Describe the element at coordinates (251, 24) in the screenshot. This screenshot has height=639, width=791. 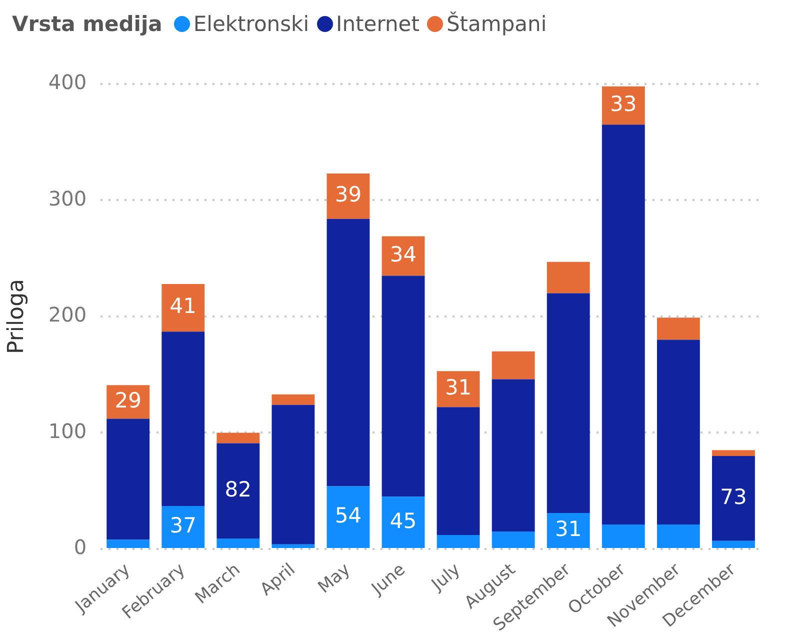
I see `legend-label: Elektronski` at that location.